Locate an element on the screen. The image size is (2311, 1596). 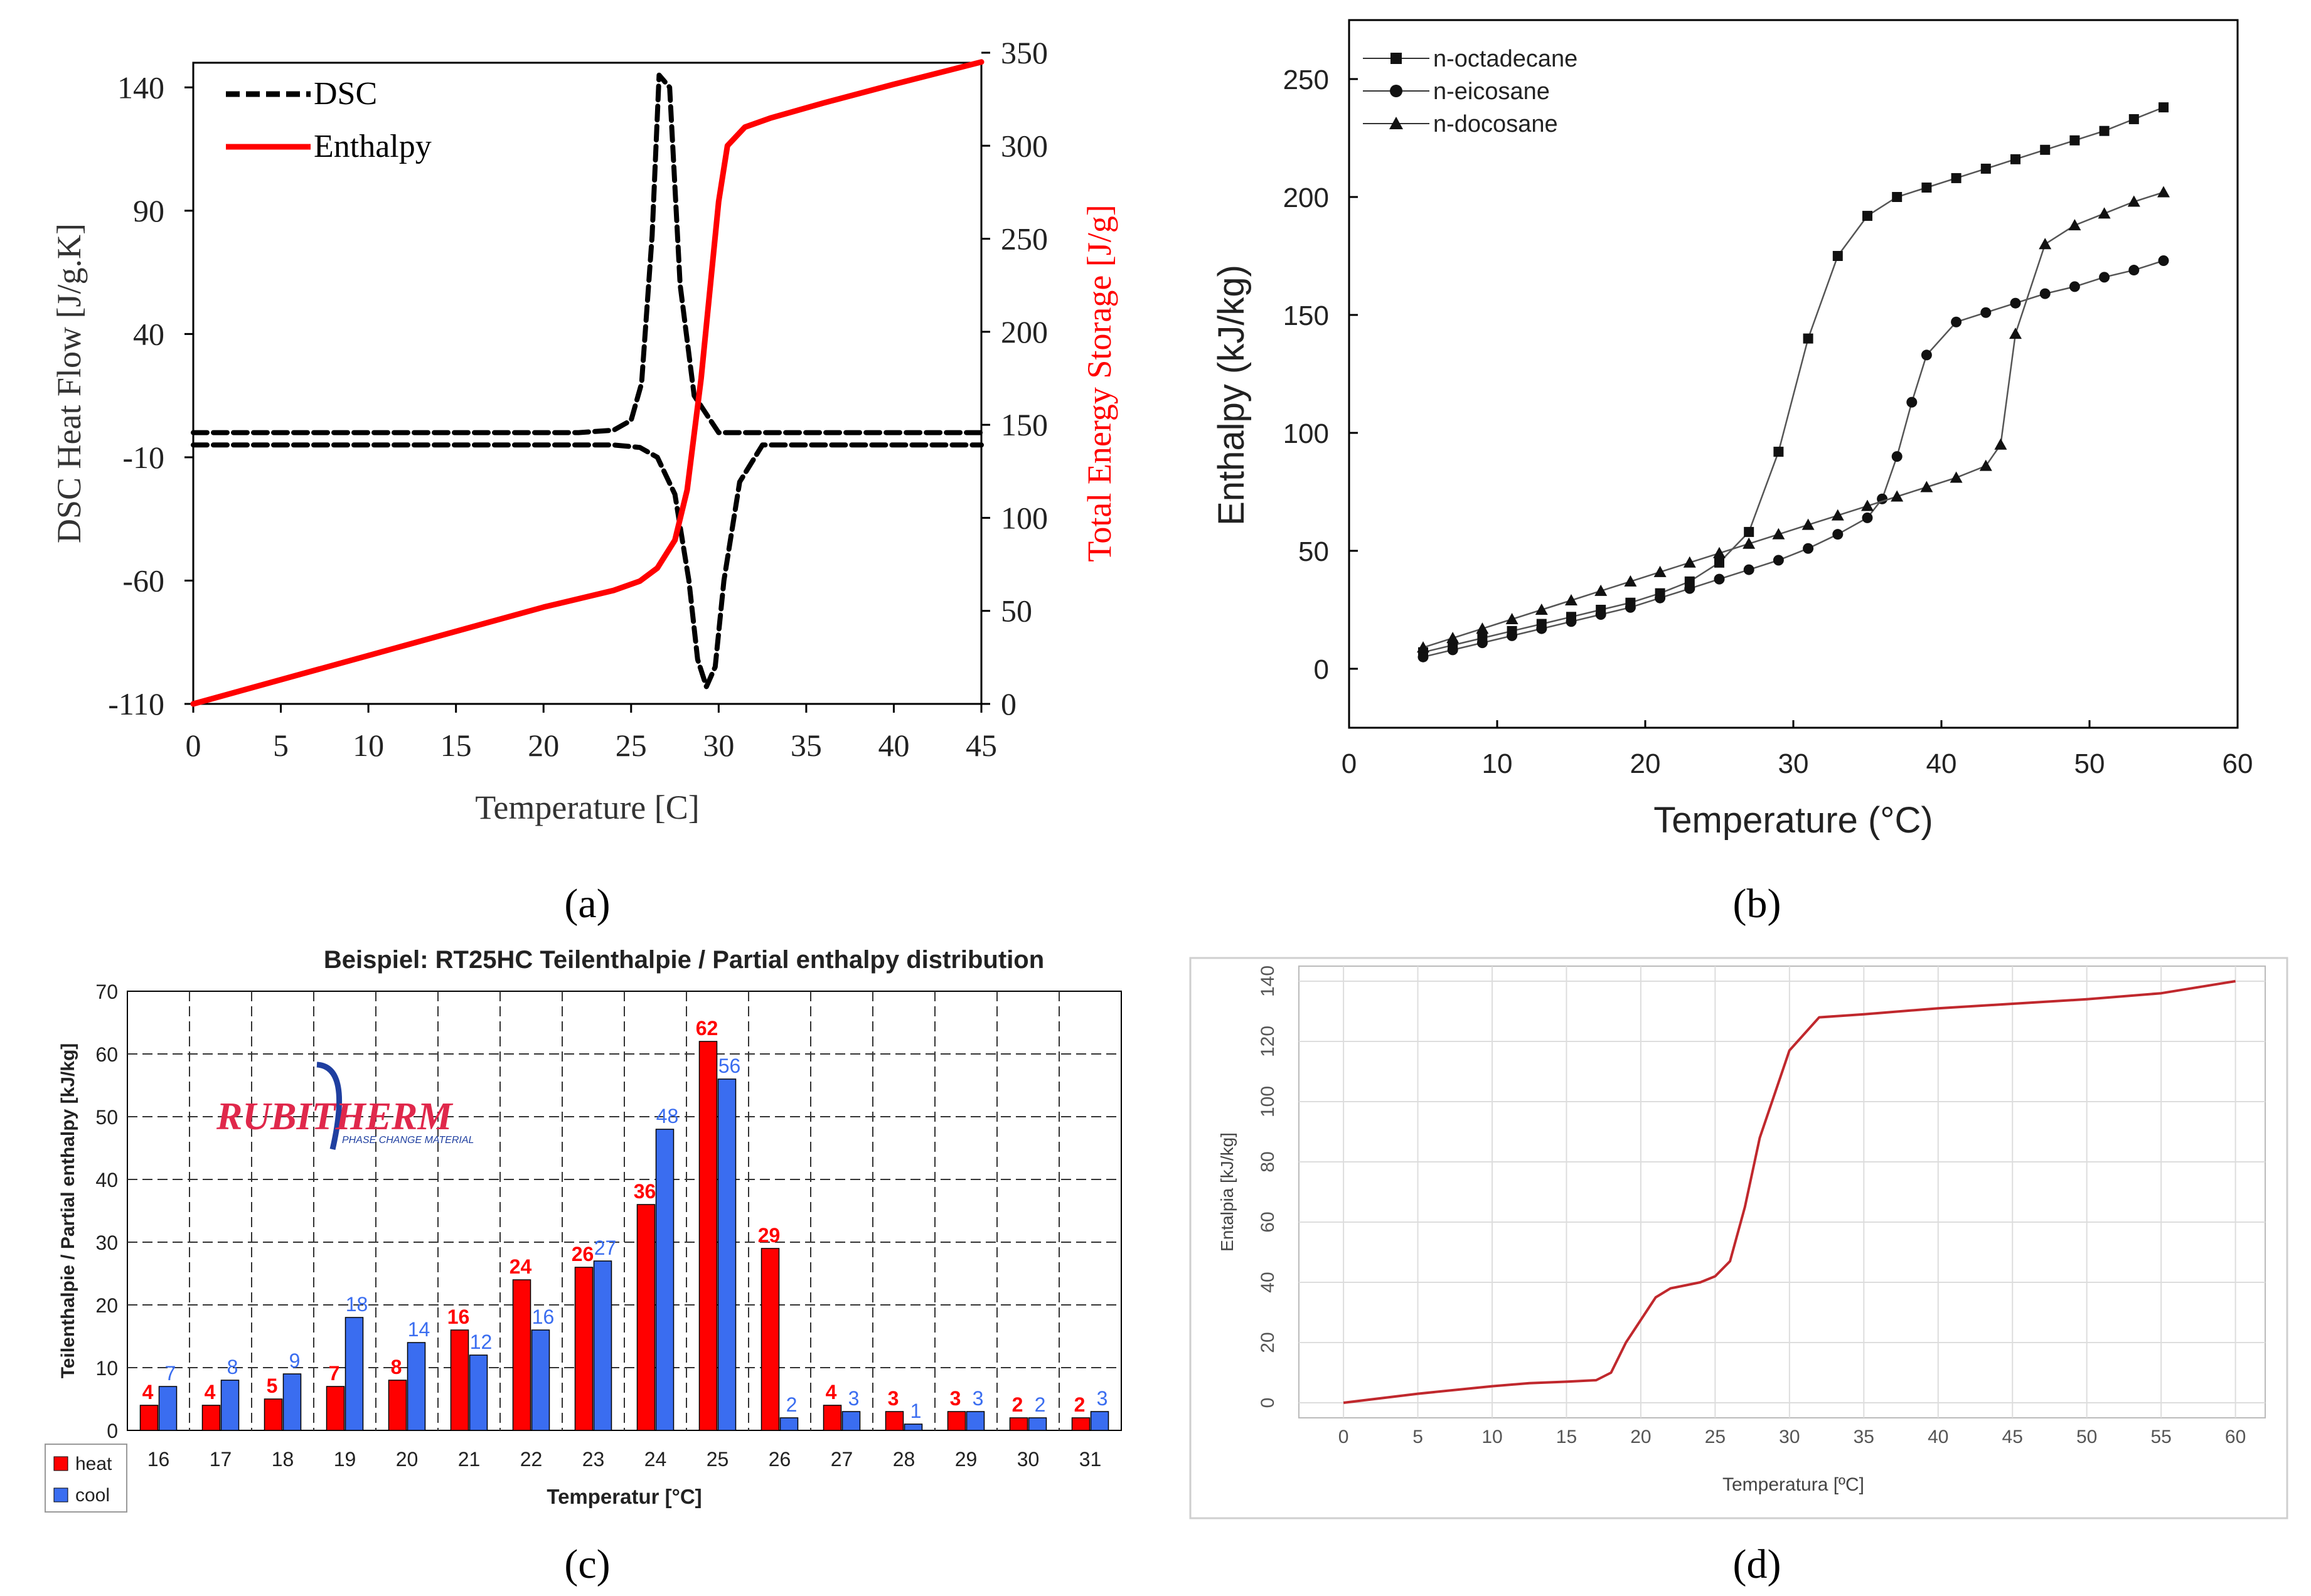
b-y-tick-label: 200 is located at coordinates (1306, 198).